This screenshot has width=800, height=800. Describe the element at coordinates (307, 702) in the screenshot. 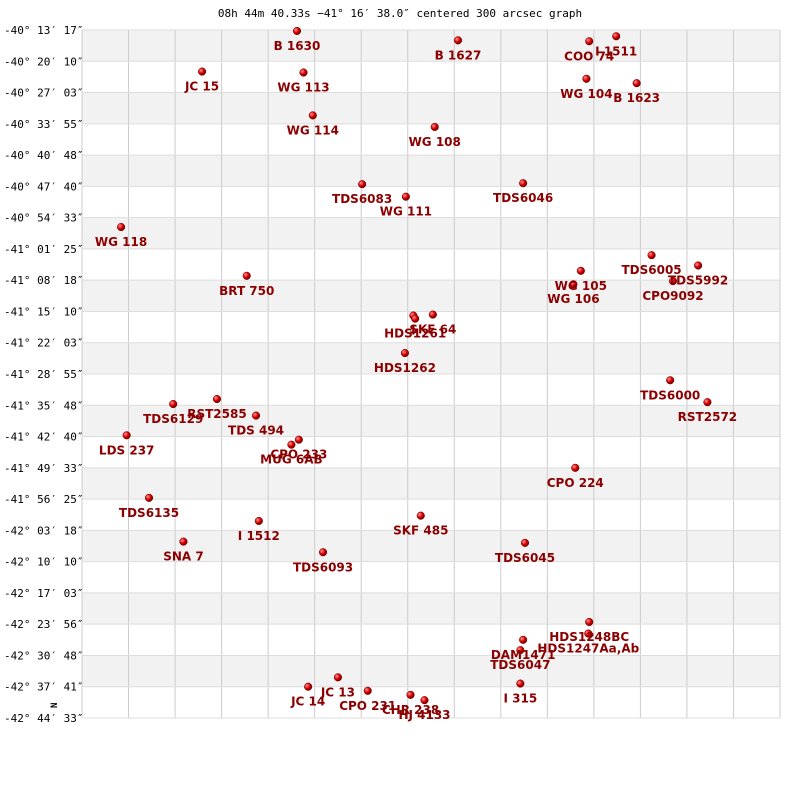

I see `star-label: JC 14` at that location.